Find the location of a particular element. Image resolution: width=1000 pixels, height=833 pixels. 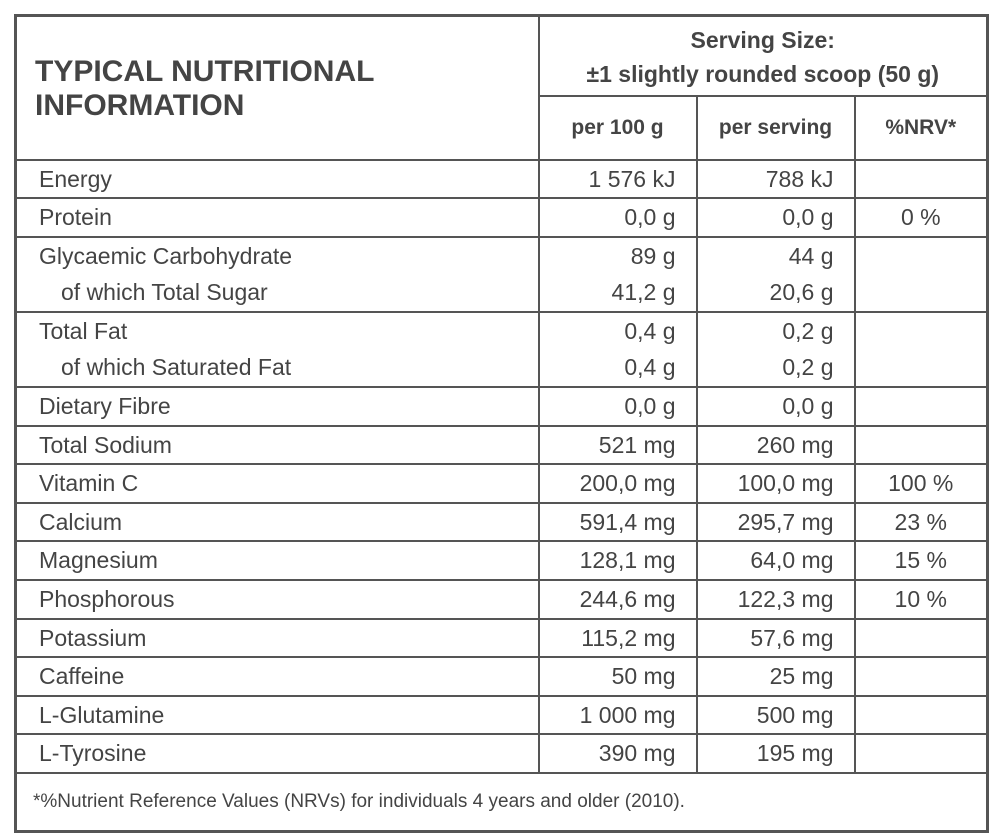

cell-line: Dietary Fibre is located at coordinates (105, 406).